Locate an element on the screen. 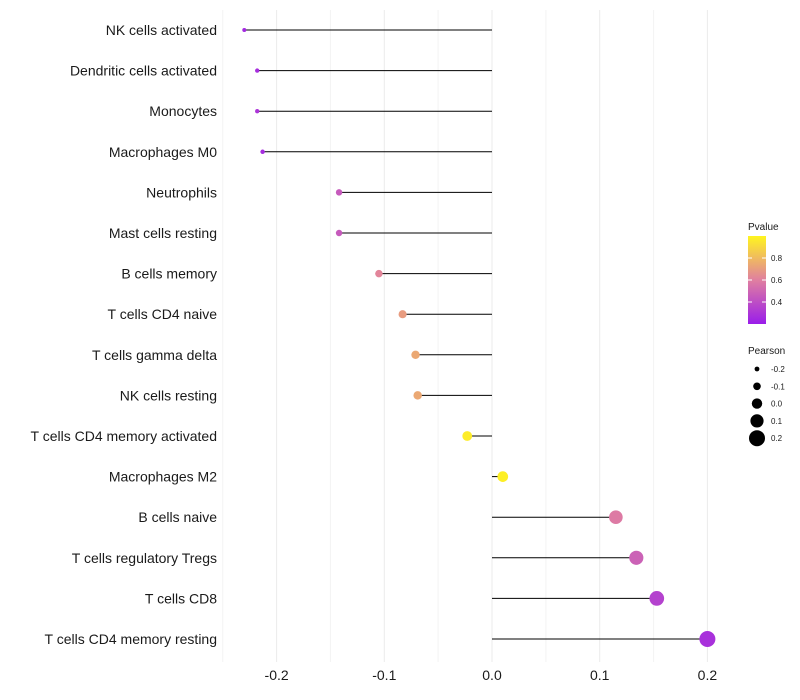 This screenshot has height=700, width=800. category-label: B cells memory is located at coordinates (169, 274).